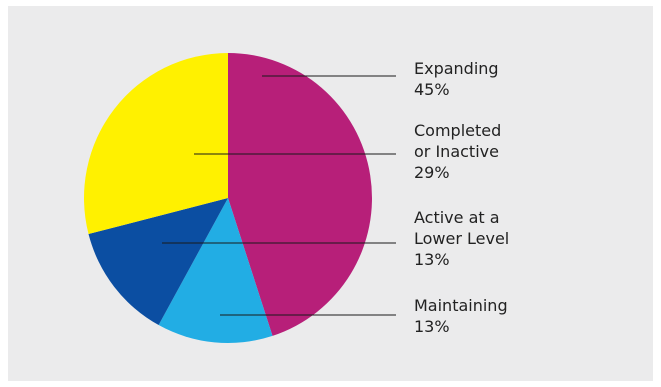 This screenshot has height=387, width=661. I want to click on slice-label-text: Maintaining, so click(461, 305).